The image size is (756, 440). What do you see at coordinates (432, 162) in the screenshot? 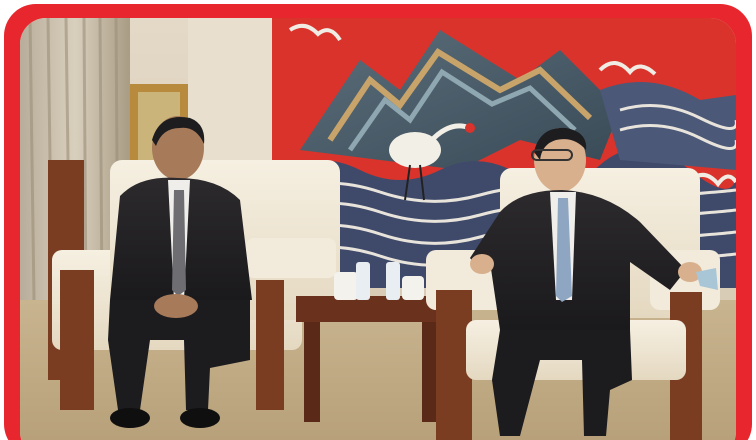
I see `crane-figure` at bounding box center [432, 162].